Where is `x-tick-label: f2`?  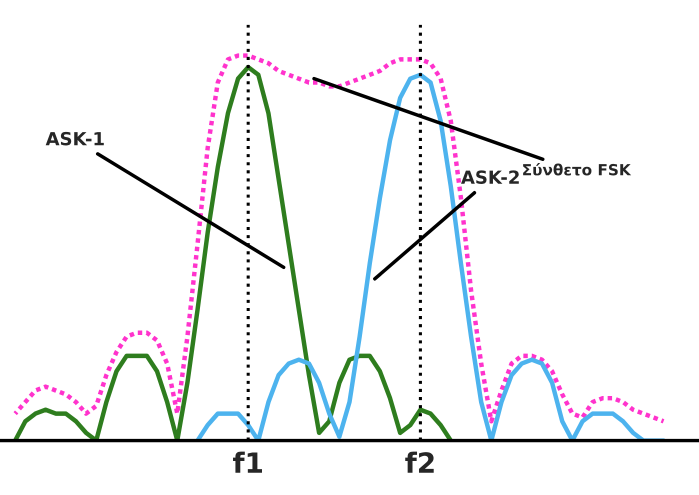
x-tick-label: f2 is located at coordinates (419, 462).